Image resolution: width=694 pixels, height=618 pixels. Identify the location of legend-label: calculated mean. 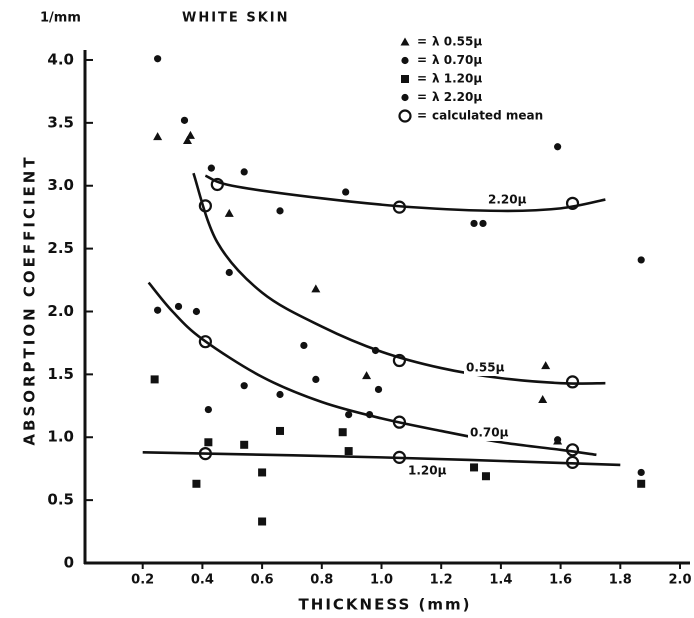
(487, 116).